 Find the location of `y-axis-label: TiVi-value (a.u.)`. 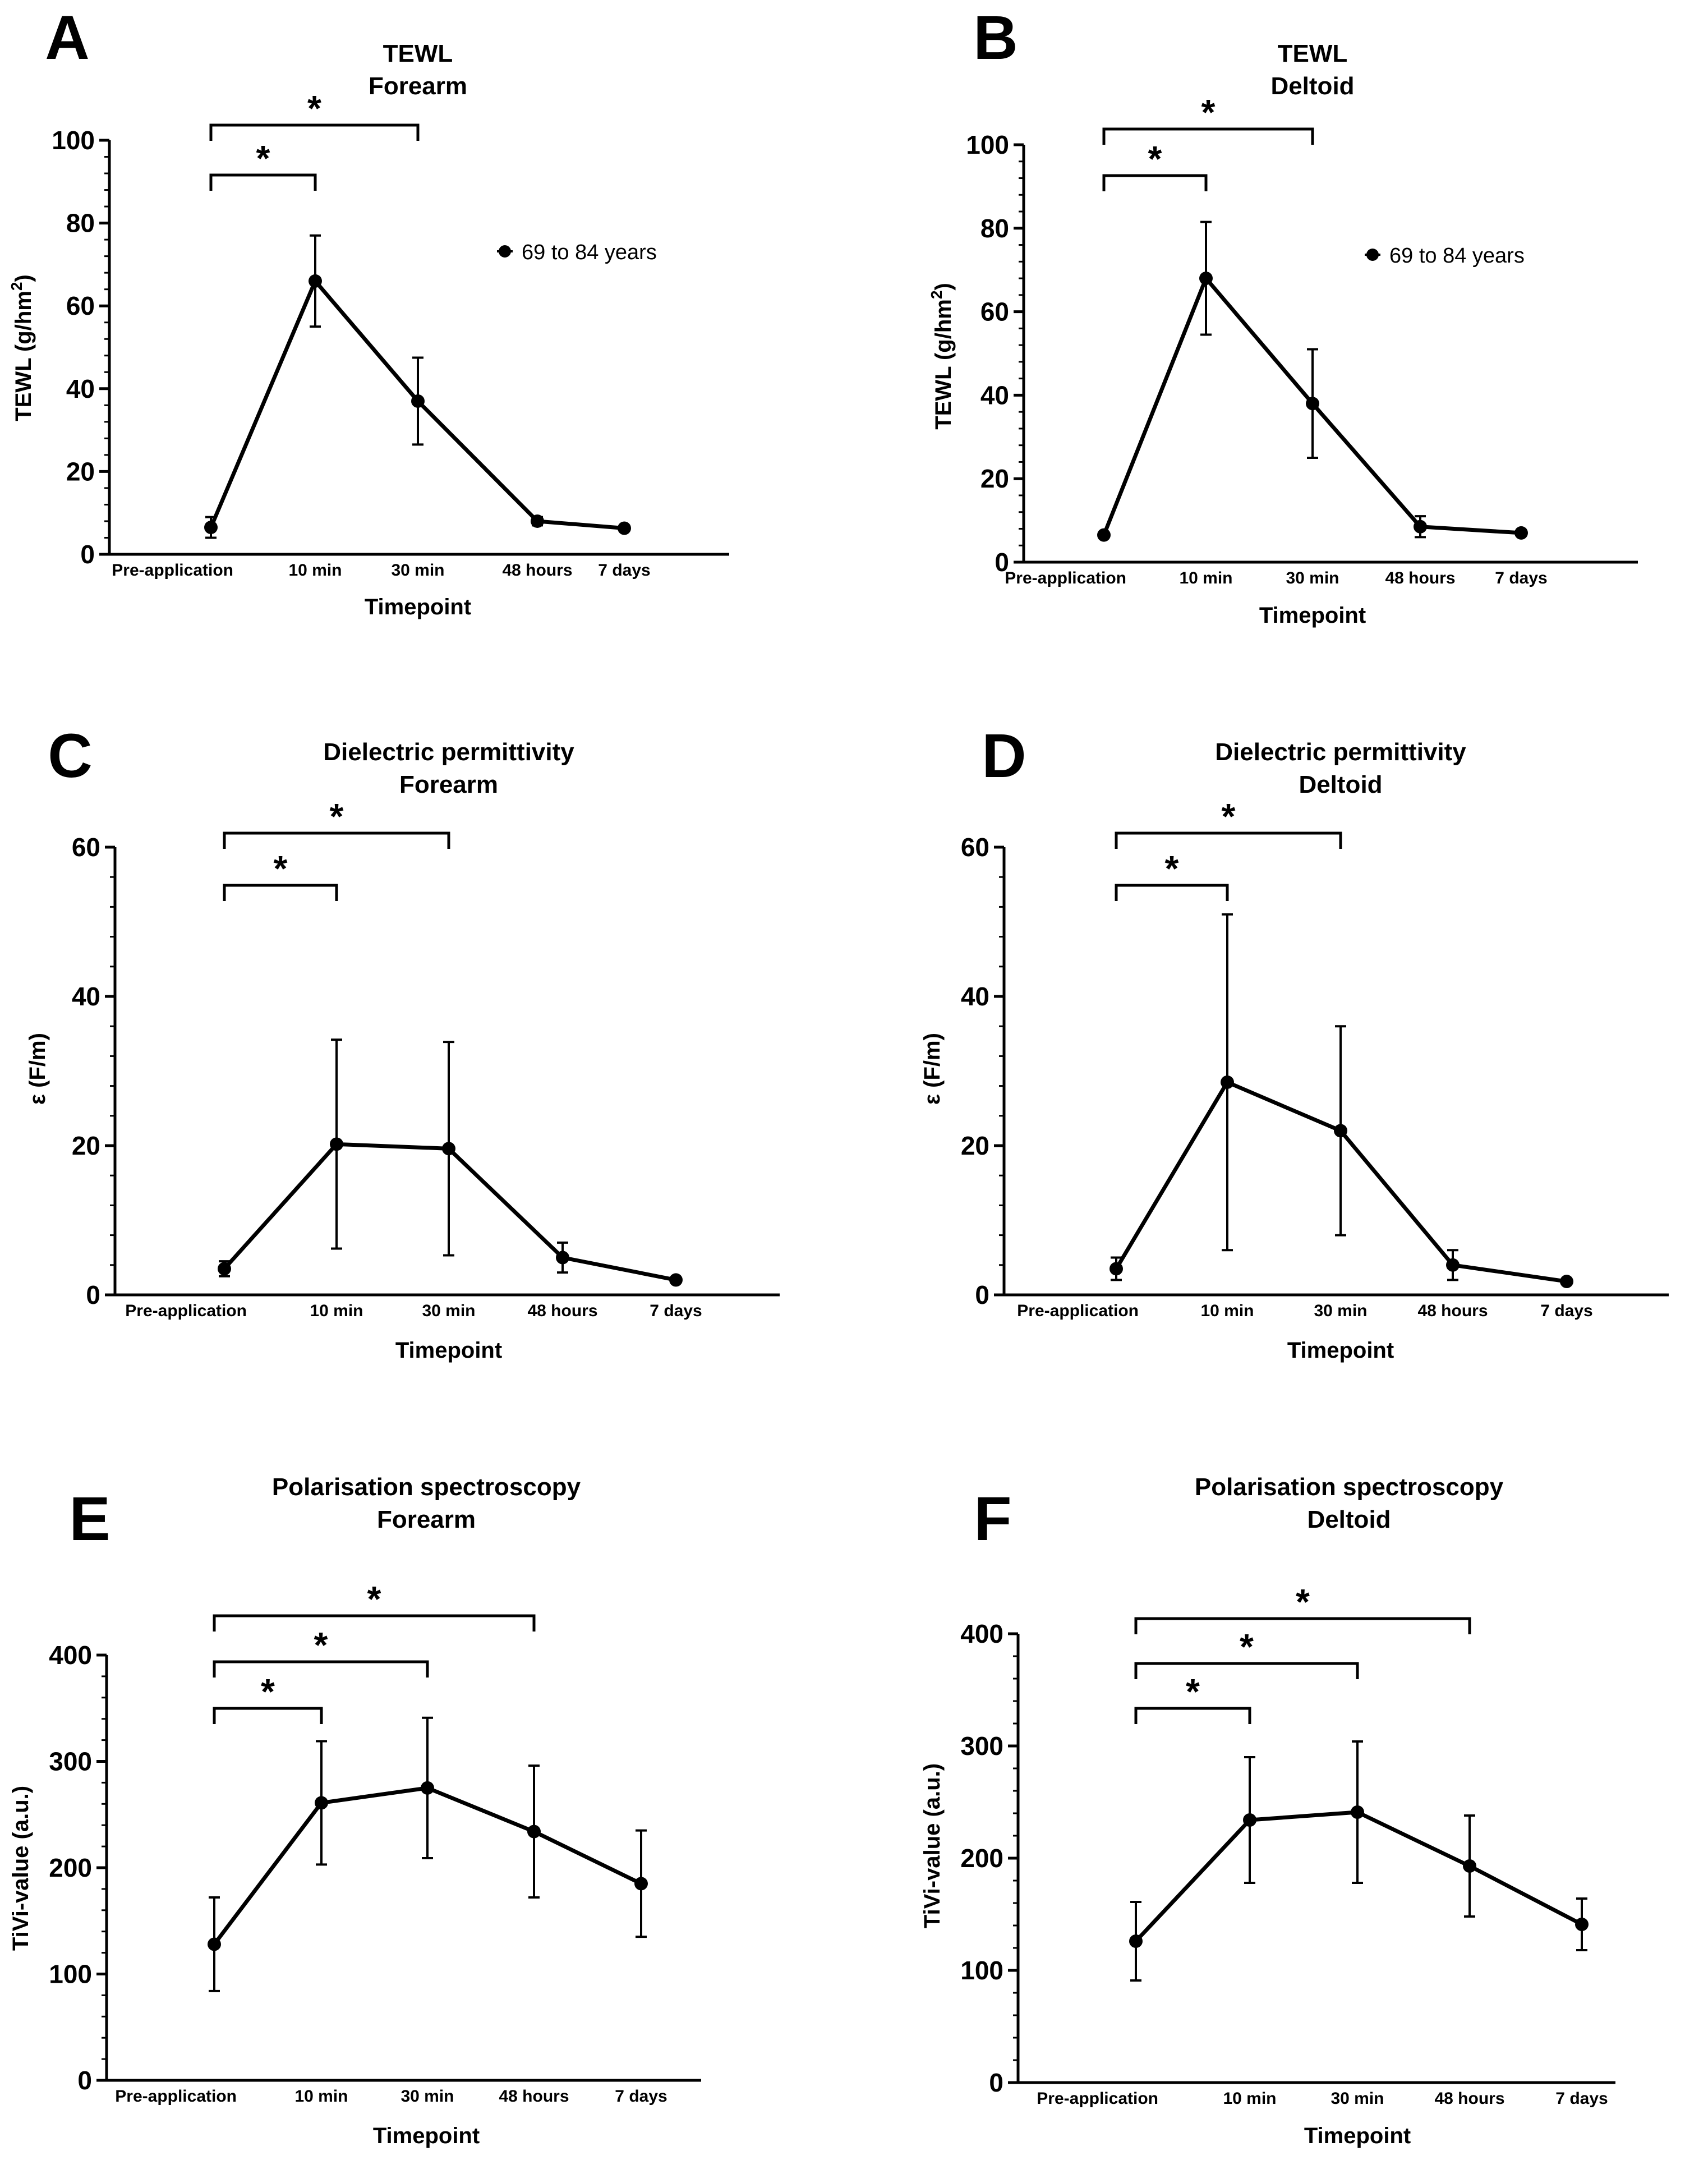

y-axis-label: TiVi-value (a.u.) is located at coordinates (933, 1845).